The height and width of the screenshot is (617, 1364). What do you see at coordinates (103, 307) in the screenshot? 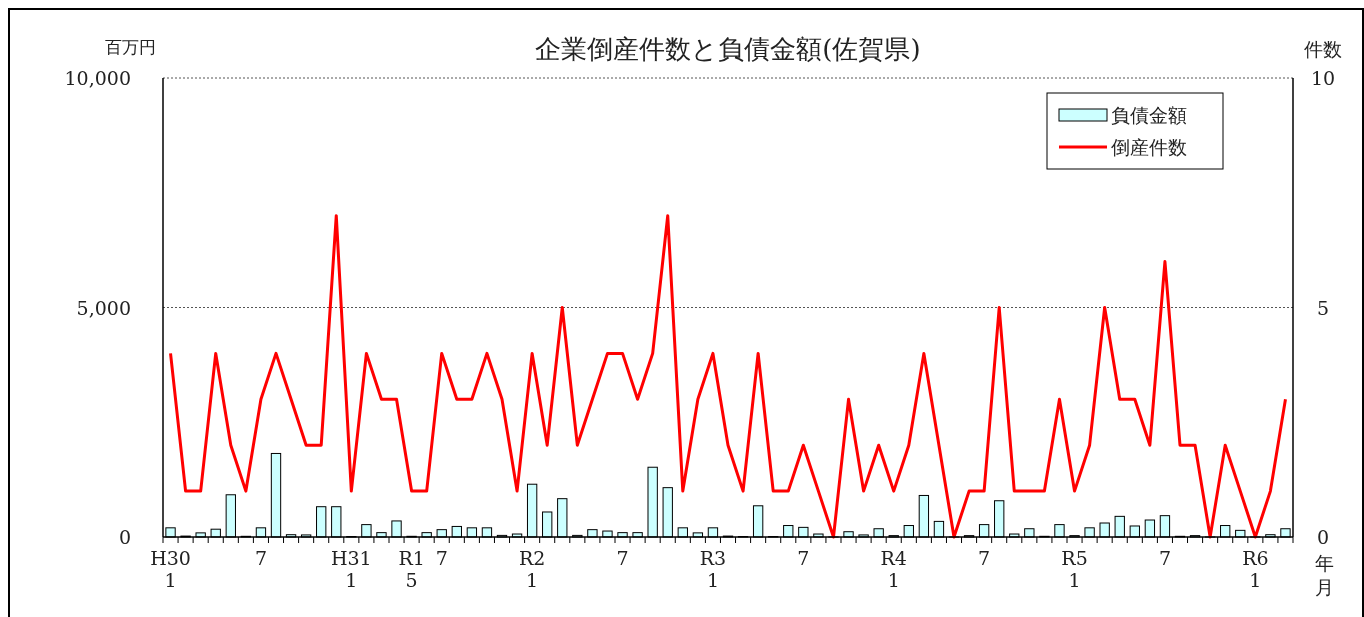
I see `y-tick-label: 5,000` at bounding box center [103, 307].